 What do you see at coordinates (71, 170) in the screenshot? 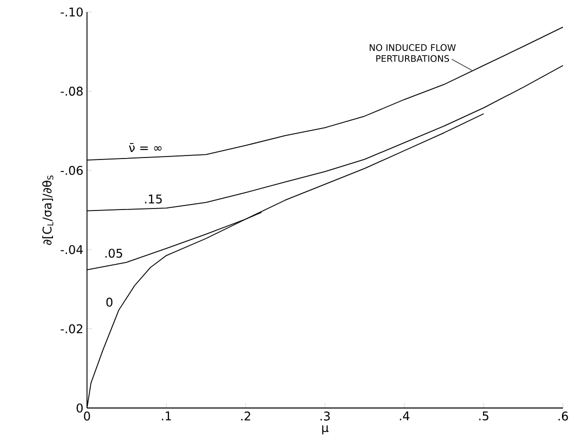
I see `y-tick-label: -.06` at bounding box center [71, 170].